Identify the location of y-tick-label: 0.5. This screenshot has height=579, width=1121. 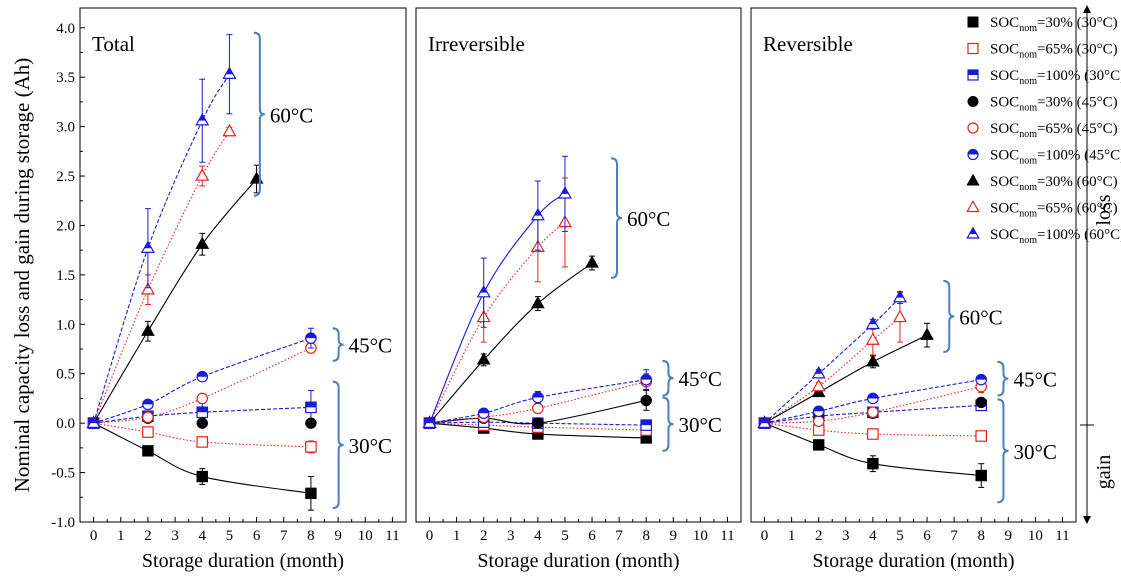
(65, 375).